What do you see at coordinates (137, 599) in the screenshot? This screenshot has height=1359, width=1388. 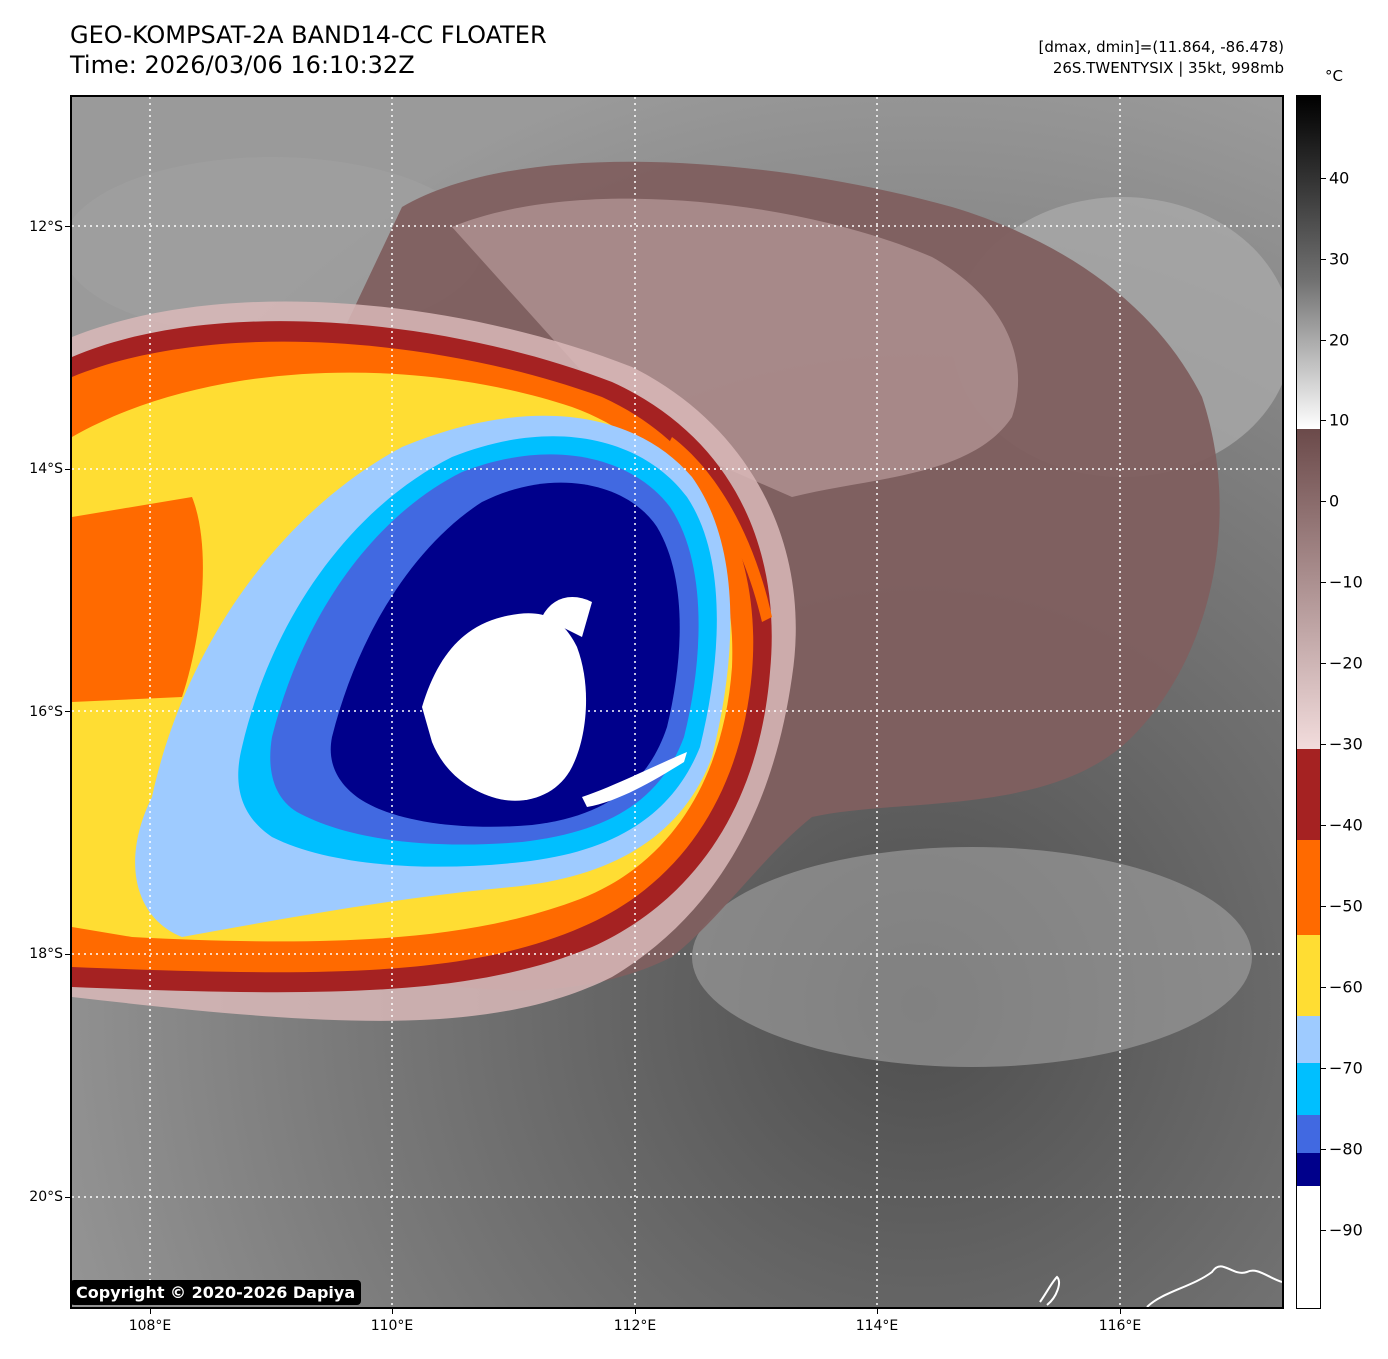 I see `band-orange-west` at bounding box center [137, 599].